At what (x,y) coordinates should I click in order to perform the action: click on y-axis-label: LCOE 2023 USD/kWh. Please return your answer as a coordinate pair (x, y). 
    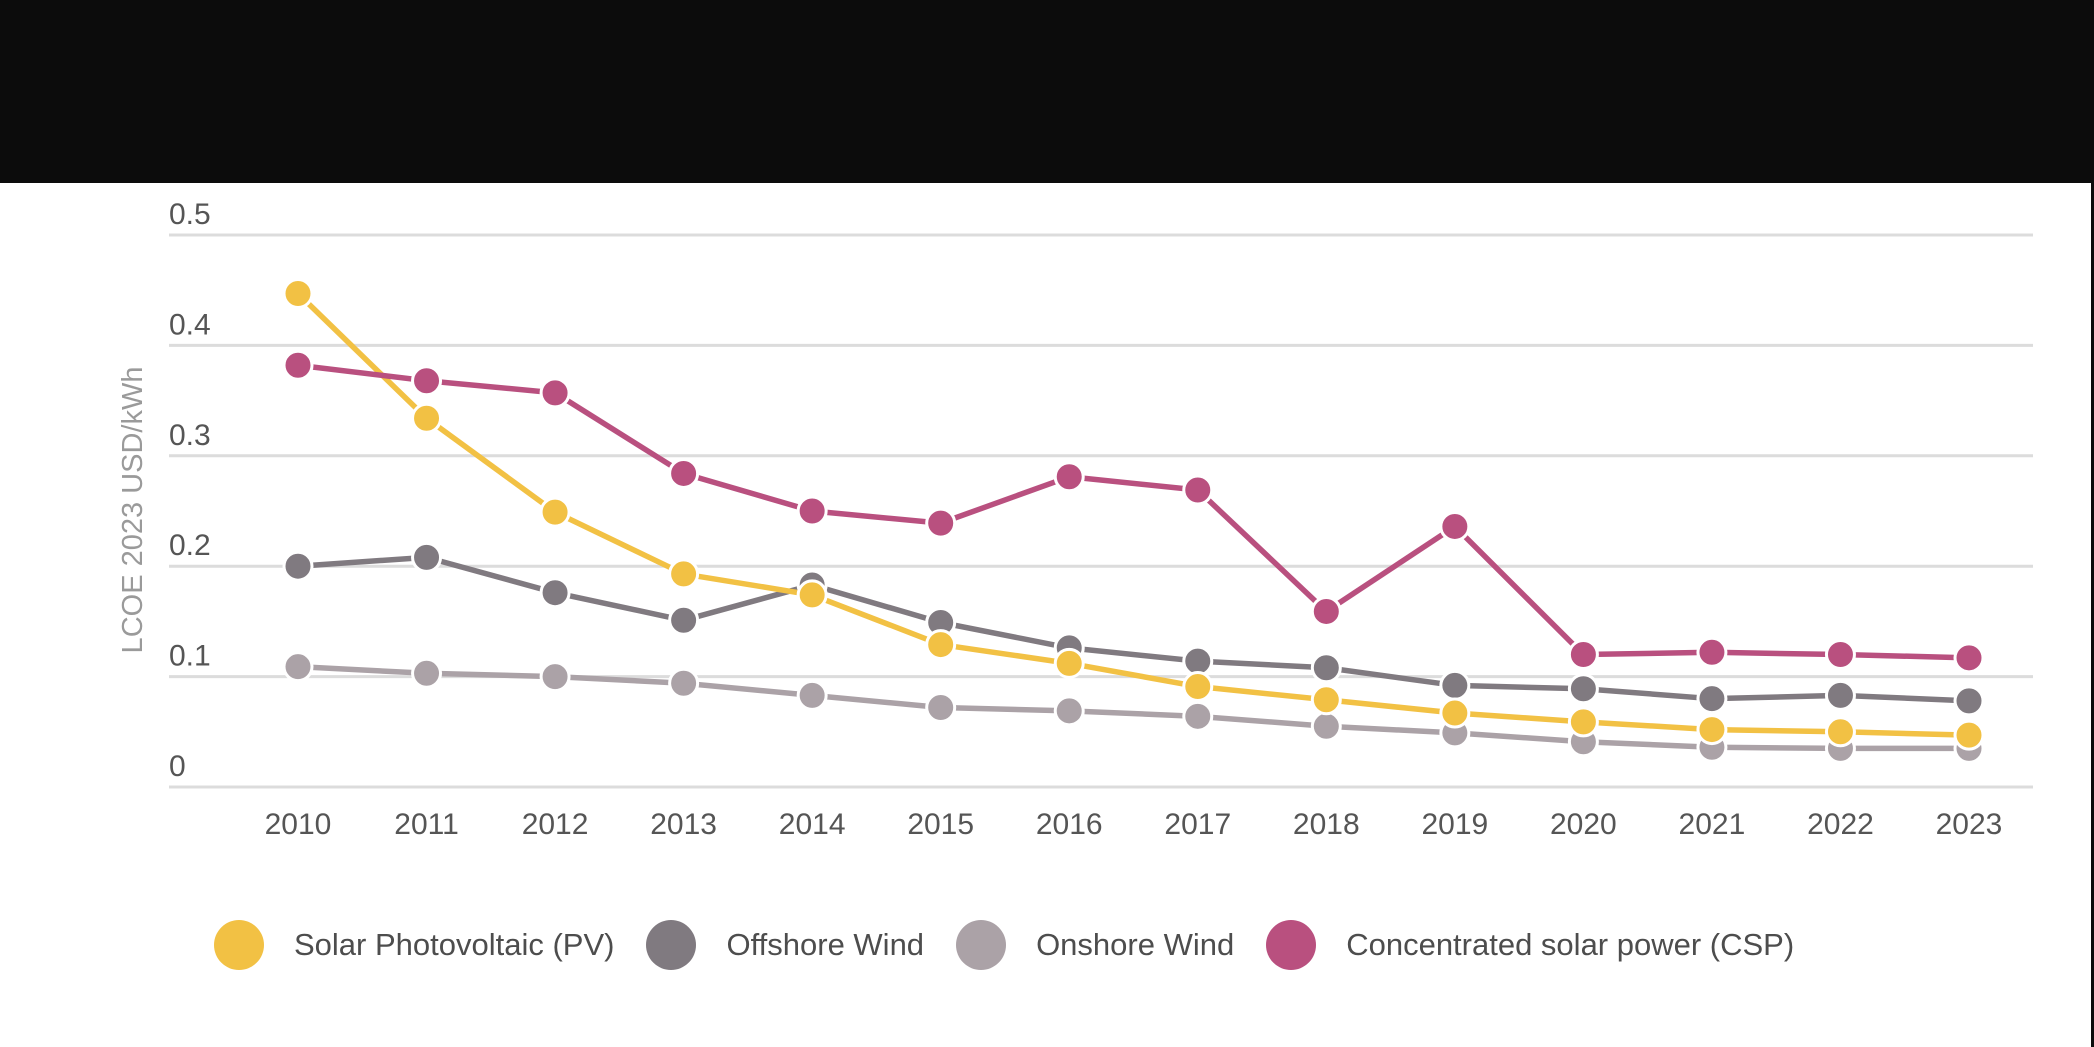
    Looking at the image, I should click on (133, 510).